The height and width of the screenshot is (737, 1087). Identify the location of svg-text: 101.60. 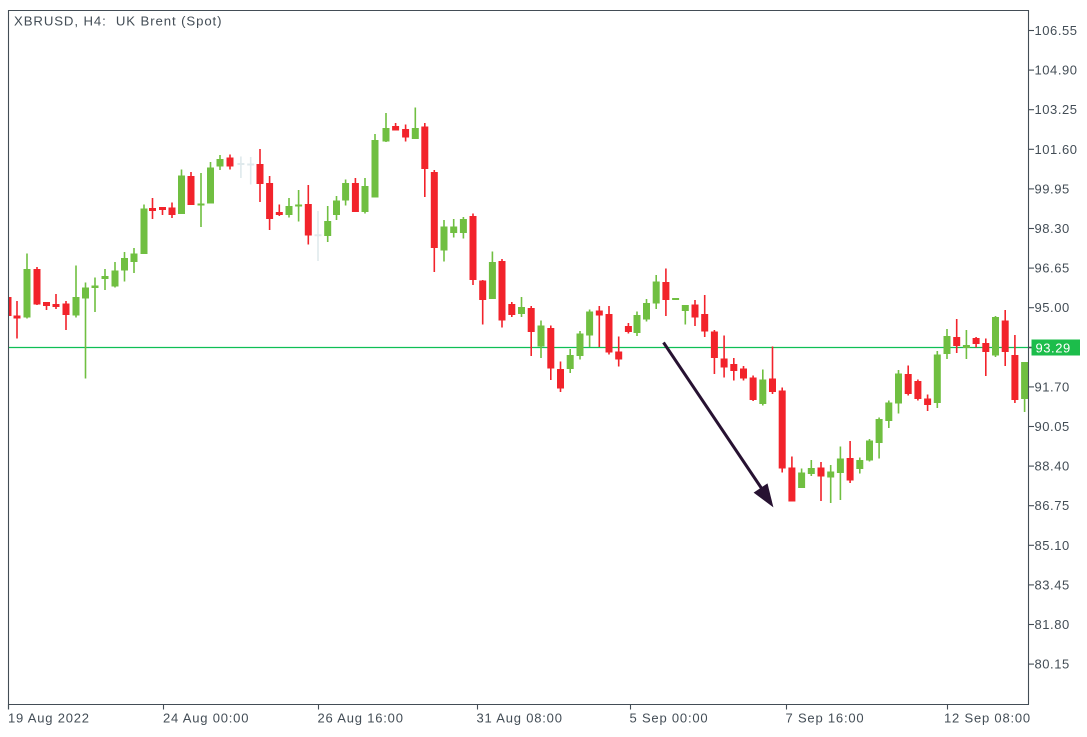
(1056, 149).